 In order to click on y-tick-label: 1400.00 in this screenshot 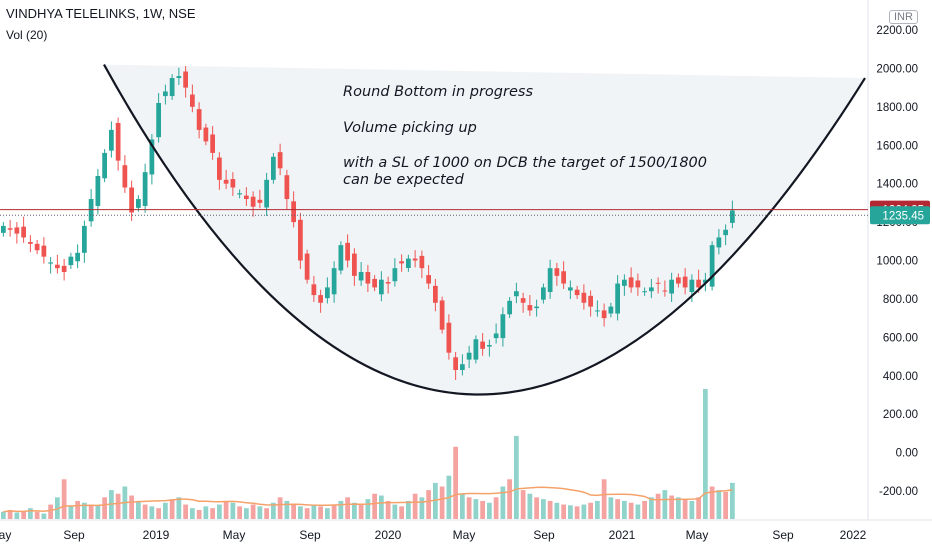, I will do `click(897, 185)`.